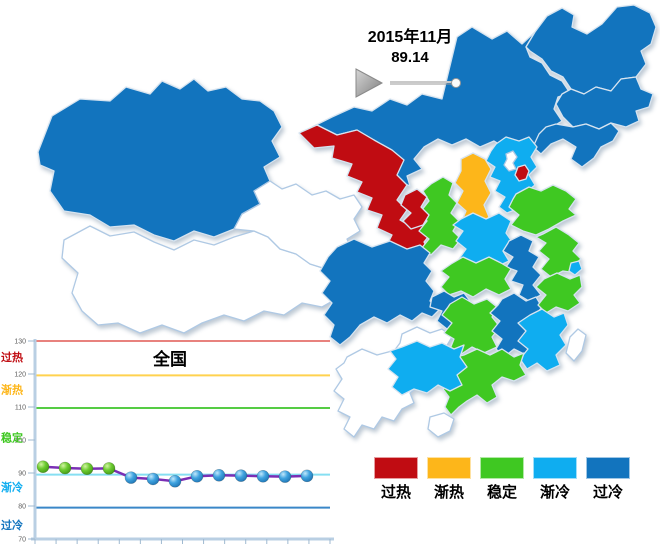 The image size is (660, 547). I want to click on legend-swatch-overheated, so click(396, 468).